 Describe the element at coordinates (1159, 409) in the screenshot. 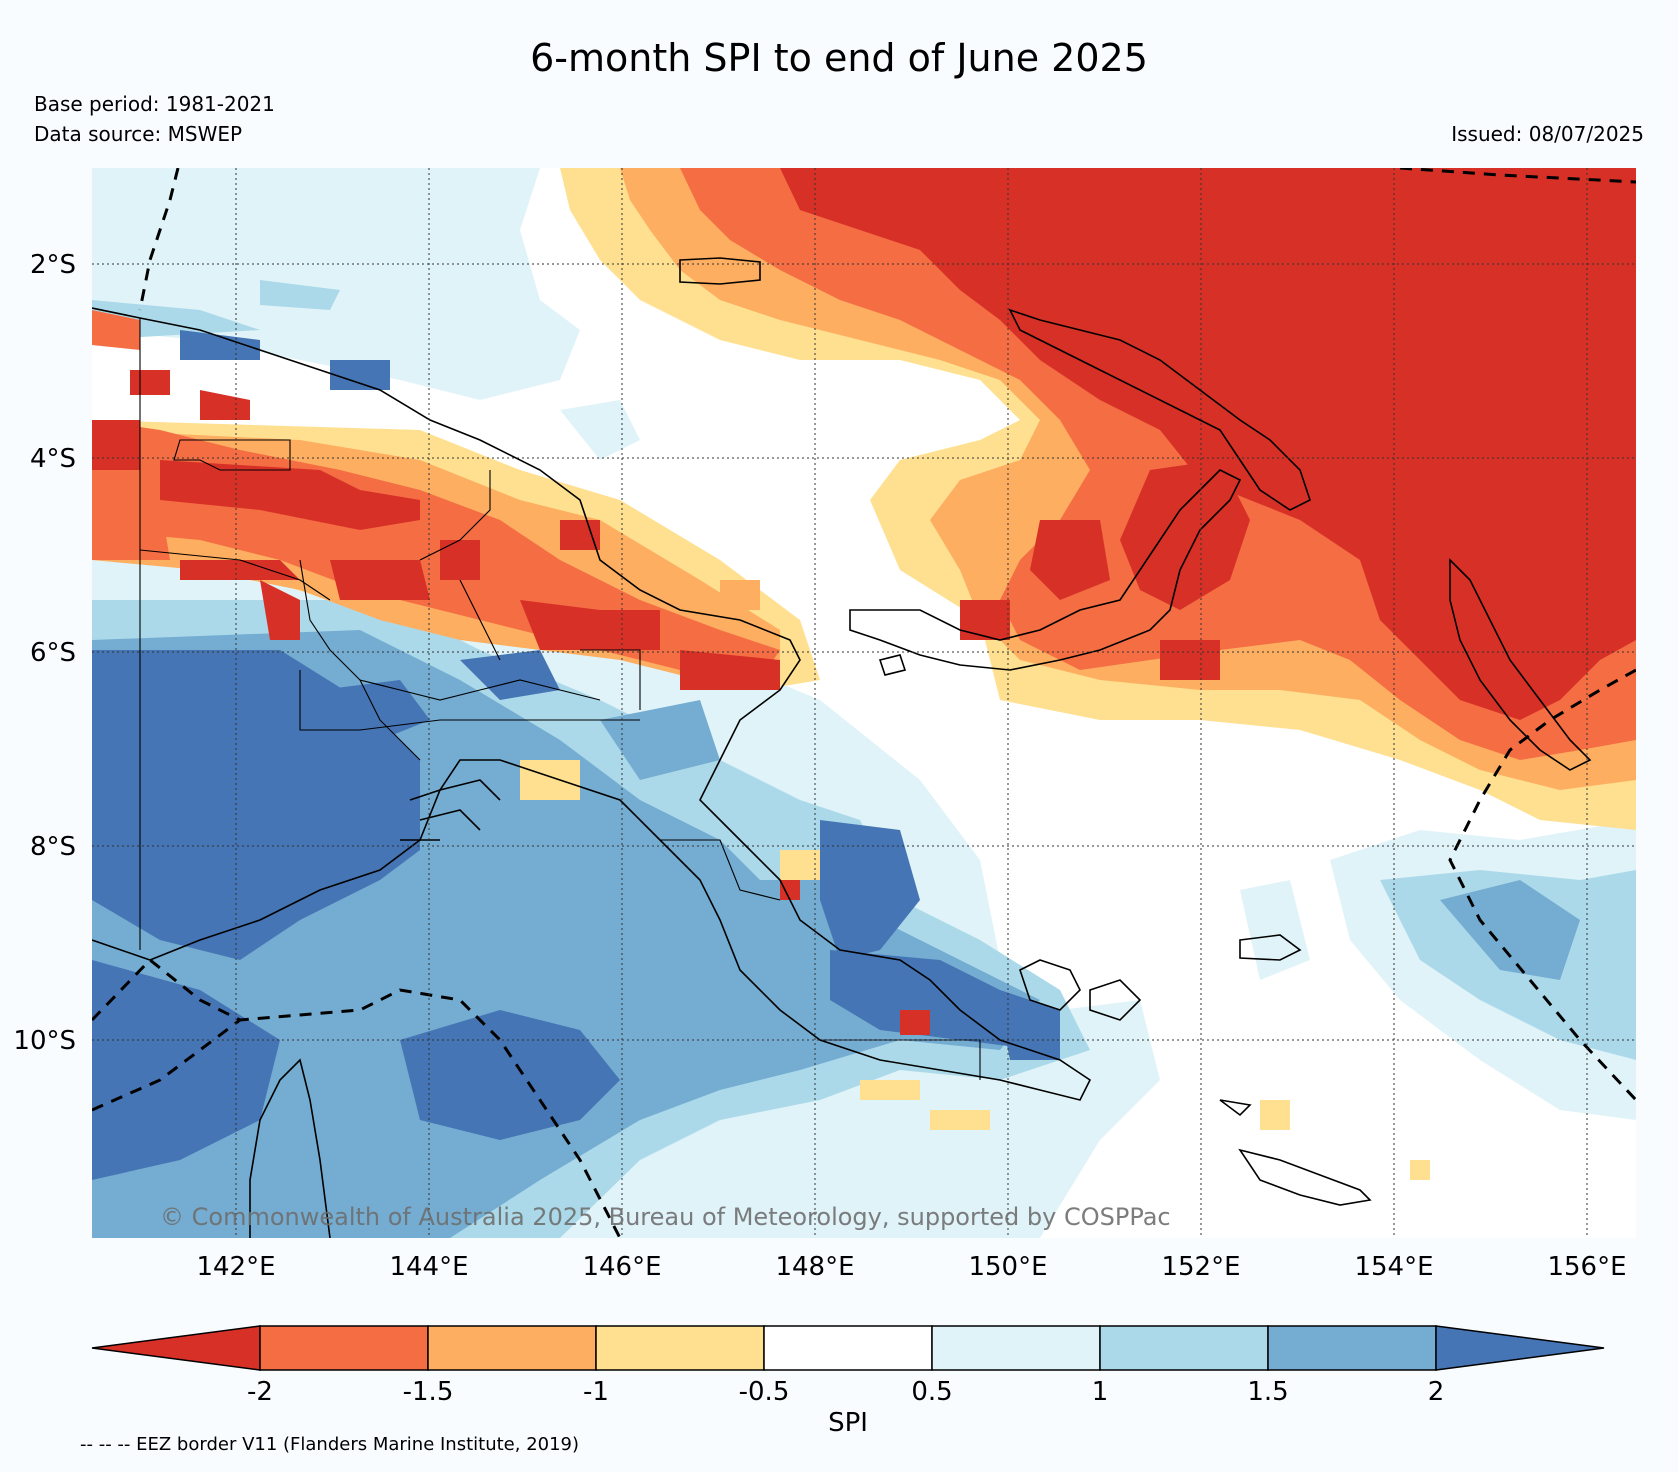

I see `new-ireland` at that location.